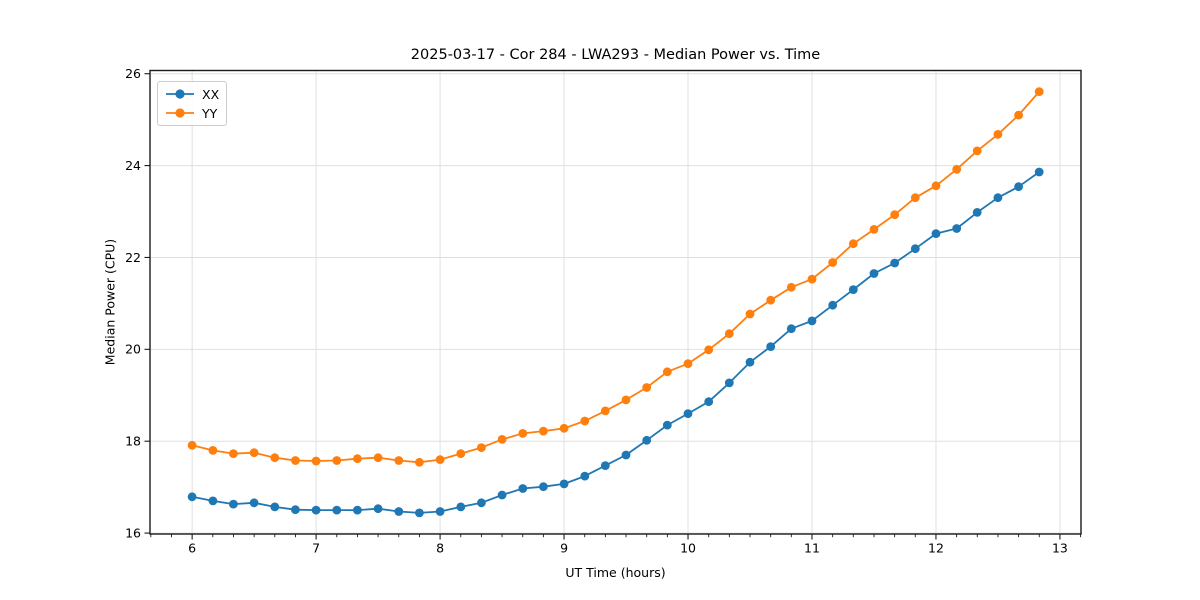 This screenshot has width=1200, height=600. What do you see at coordinates (440, 548) in the screenshot?
I see `x-tick-label: 8` at bounding box center [440, 548].